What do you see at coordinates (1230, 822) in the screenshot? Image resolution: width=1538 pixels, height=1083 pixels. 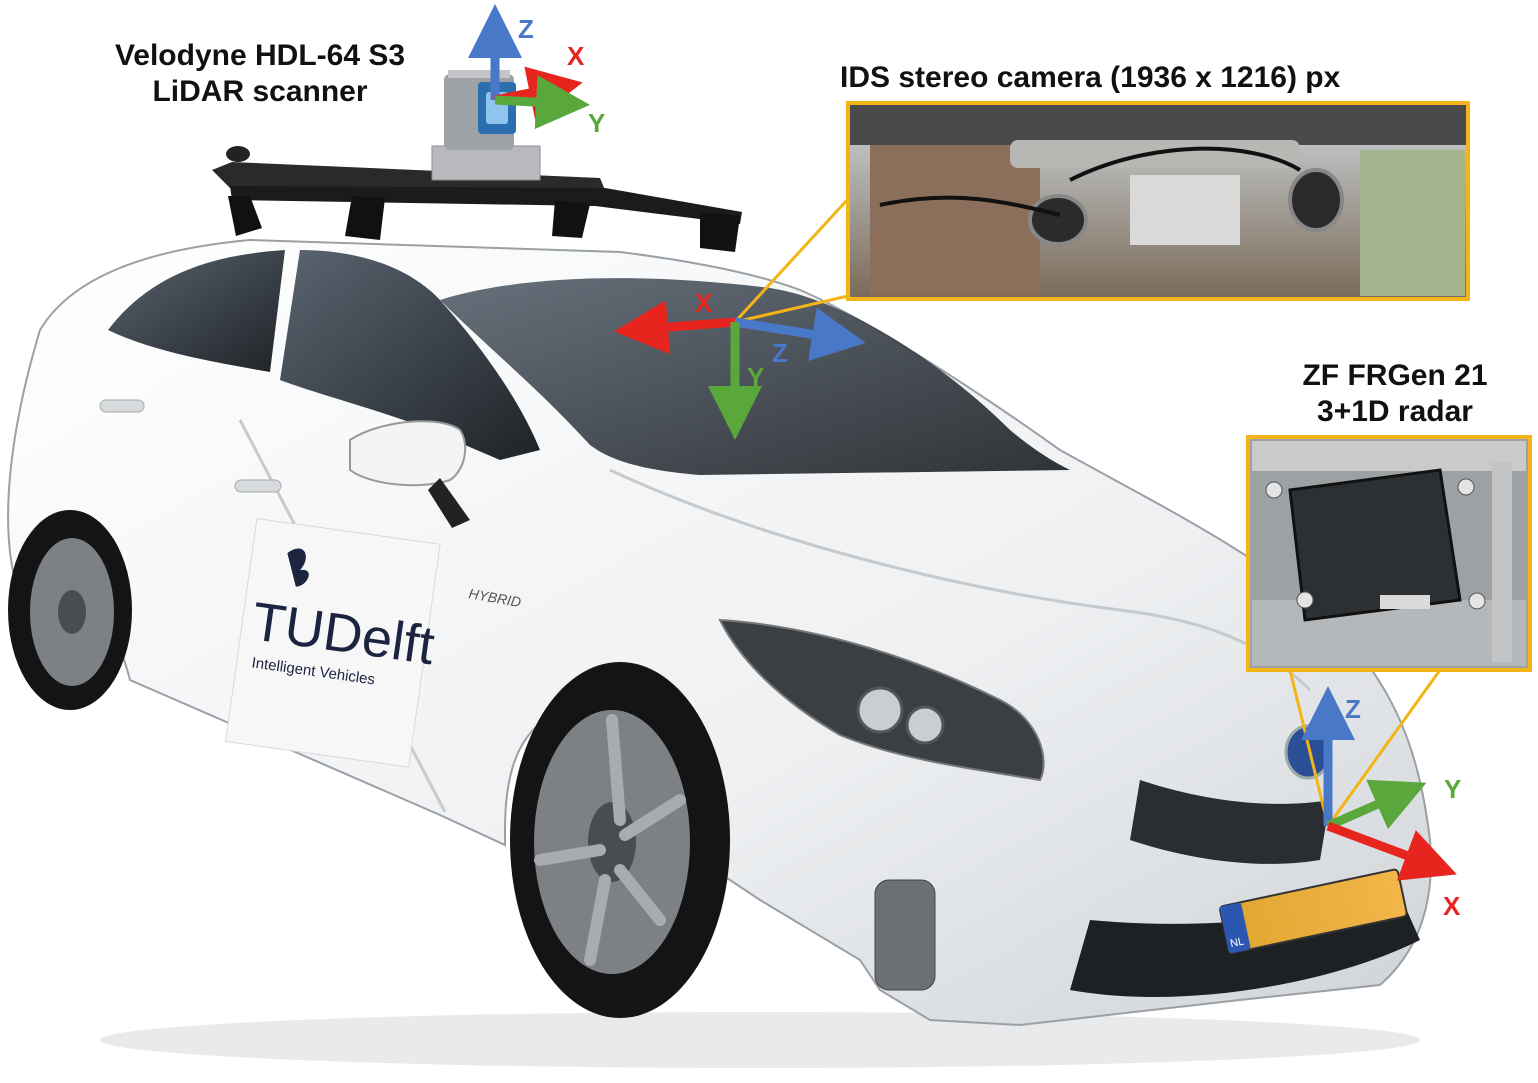 I see `front-grille` at bounding box center [1230, 822].